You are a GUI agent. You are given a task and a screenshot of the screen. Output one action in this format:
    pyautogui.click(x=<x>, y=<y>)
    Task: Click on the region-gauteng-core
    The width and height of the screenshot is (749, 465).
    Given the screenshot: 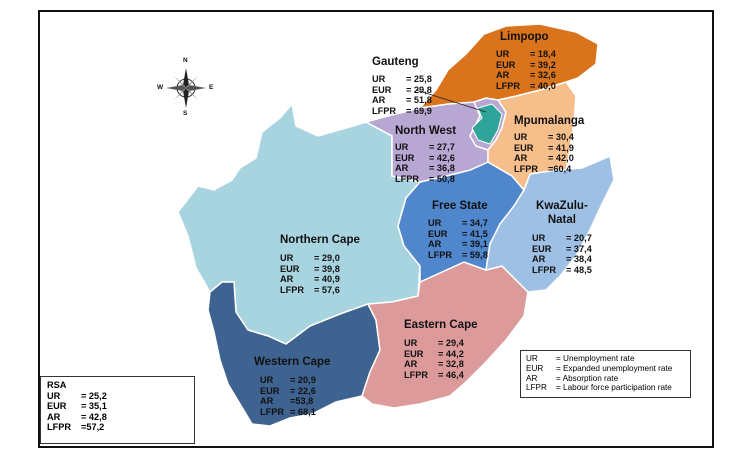 What is the action you would take?
    pyautogui.click(x=487, y=124)
    